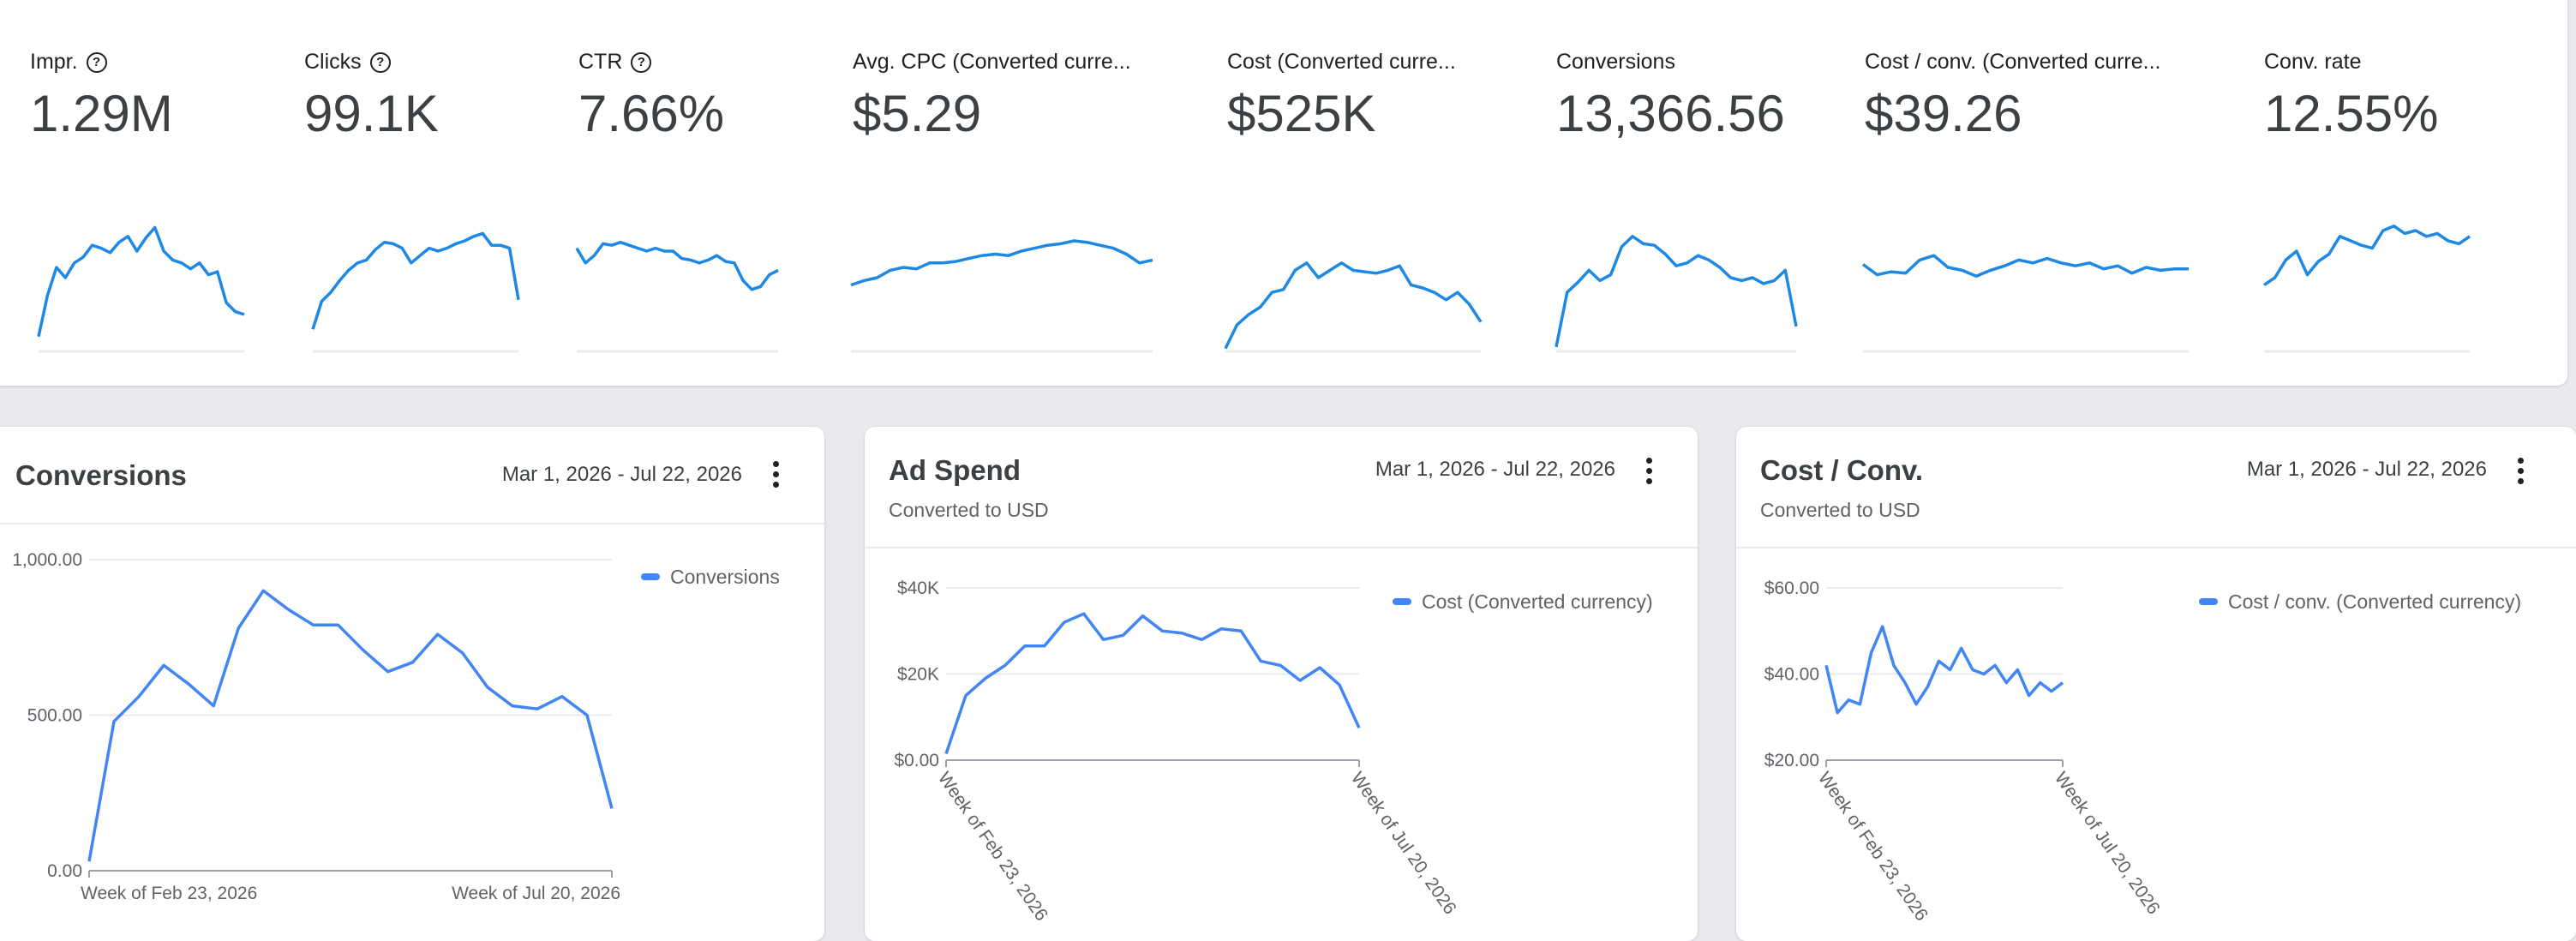 The height and width of the screenshot is (941, 2576). Describe the element at coordinates (1301, 113) in the screenshot. I see `scorecard-value: $525K` at that location.